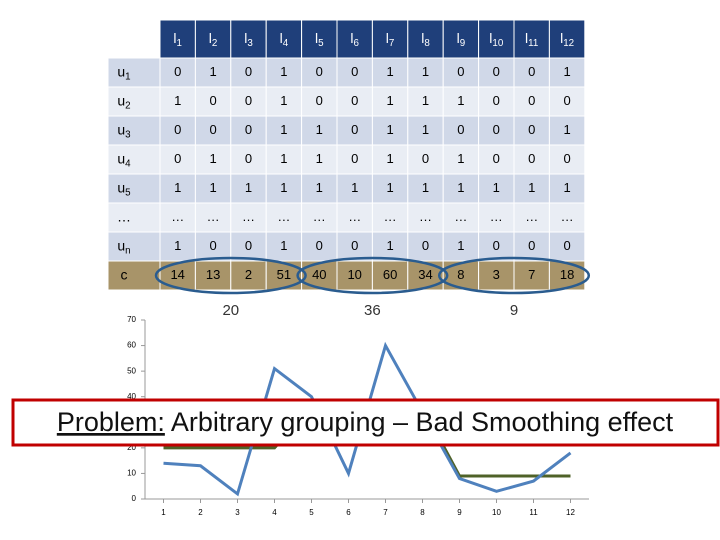 The image size is (720, 540). What do you see at coordinates (422, 512) in the screenshot?
I see `x-tick-label: 8` at bounding box center [422, 512].